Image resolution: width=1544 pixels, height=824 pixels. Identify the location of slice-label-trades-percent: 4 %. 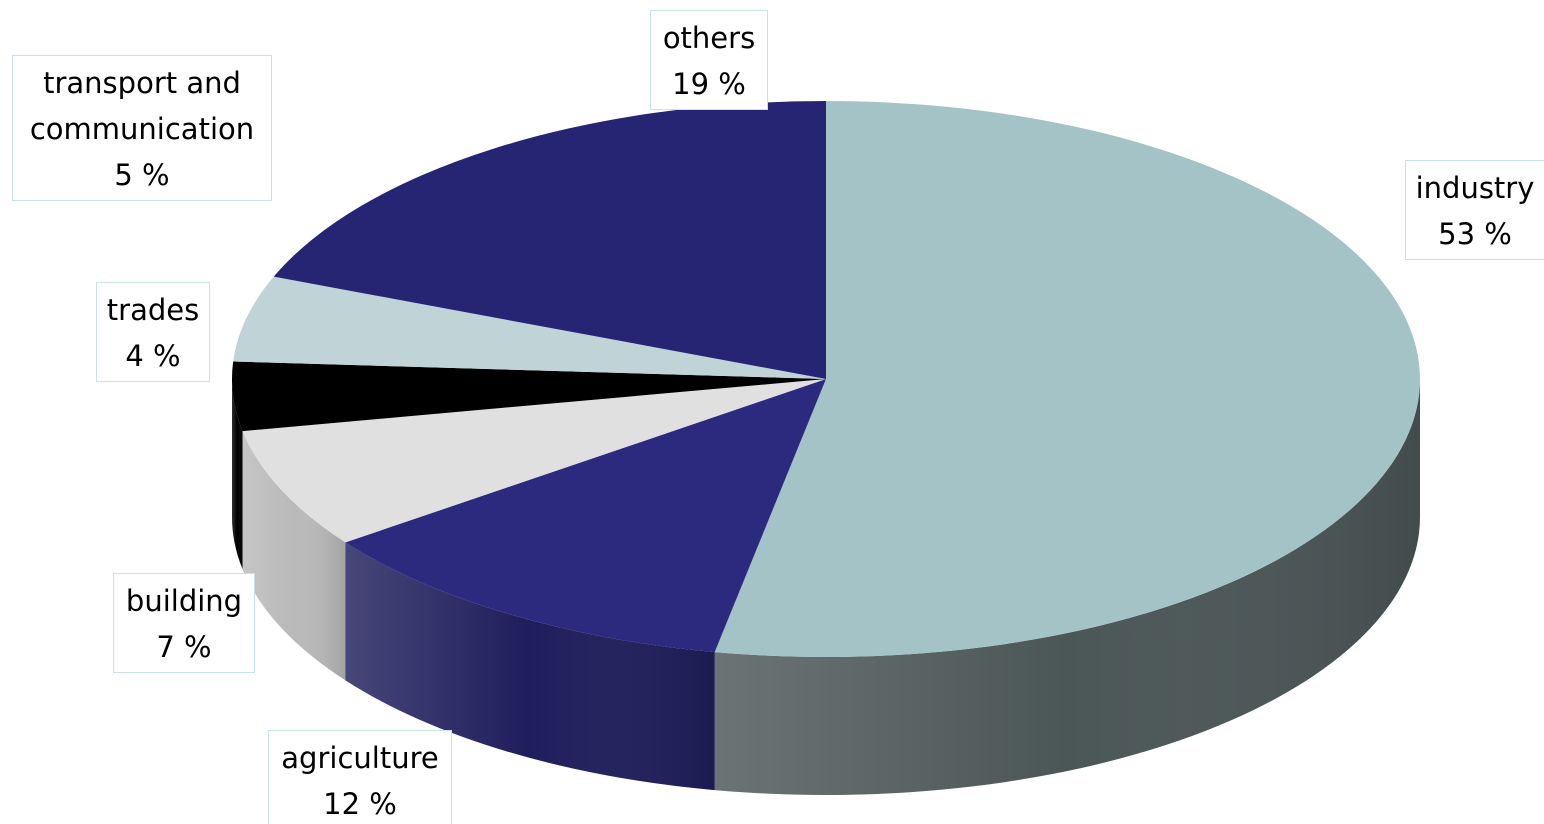
(153, 356).